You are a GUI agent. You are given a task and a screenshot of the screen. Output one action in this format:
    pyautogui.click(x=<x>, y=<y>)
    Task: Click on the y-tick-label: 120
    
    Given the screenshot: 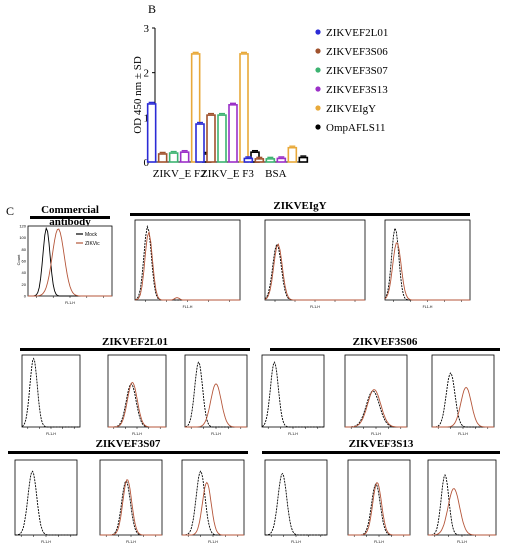 What is the action you would take?
    pyautogui.click(x=22, y=226)
    